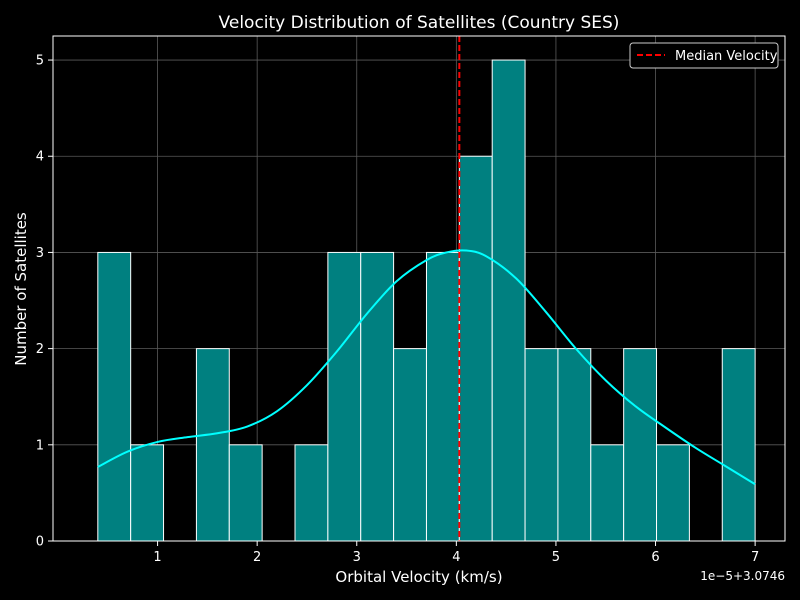 Image resolution: width=800 pixels, height=600 pixels. I want to click on x-tick-label-5: 6, so click(655, 557).